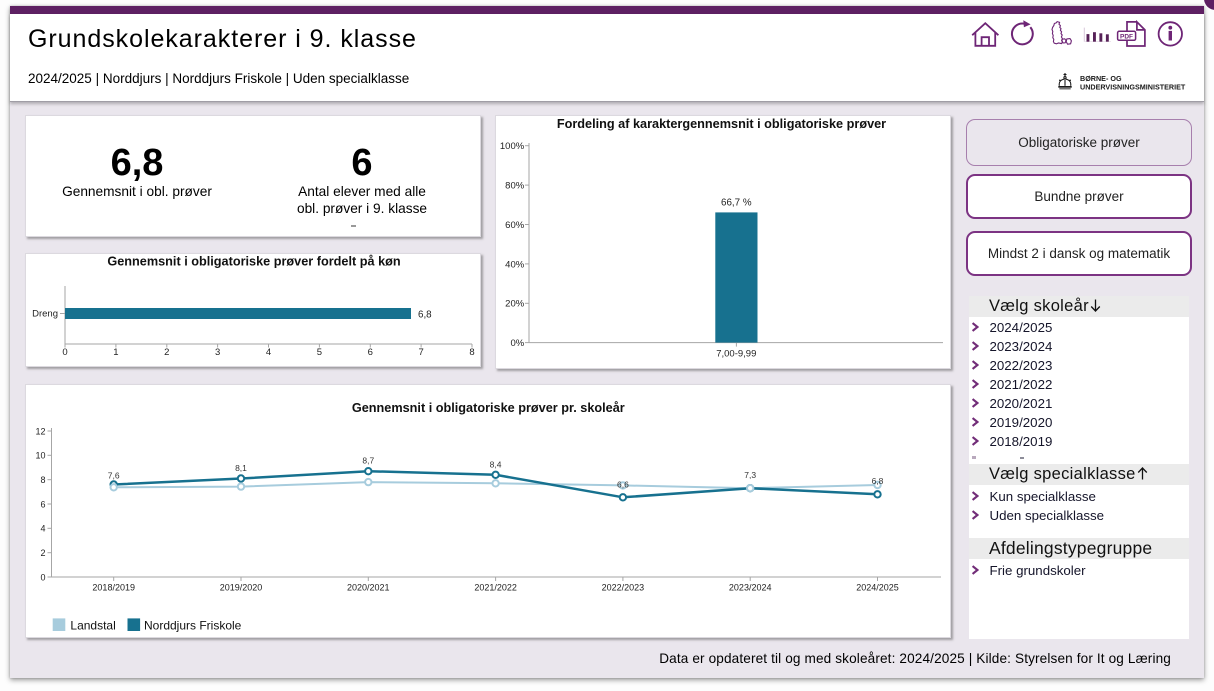  Describe the element at coordinates (368, 588) in the screenshot. I see `svg-text: 2020/2021` at that location.